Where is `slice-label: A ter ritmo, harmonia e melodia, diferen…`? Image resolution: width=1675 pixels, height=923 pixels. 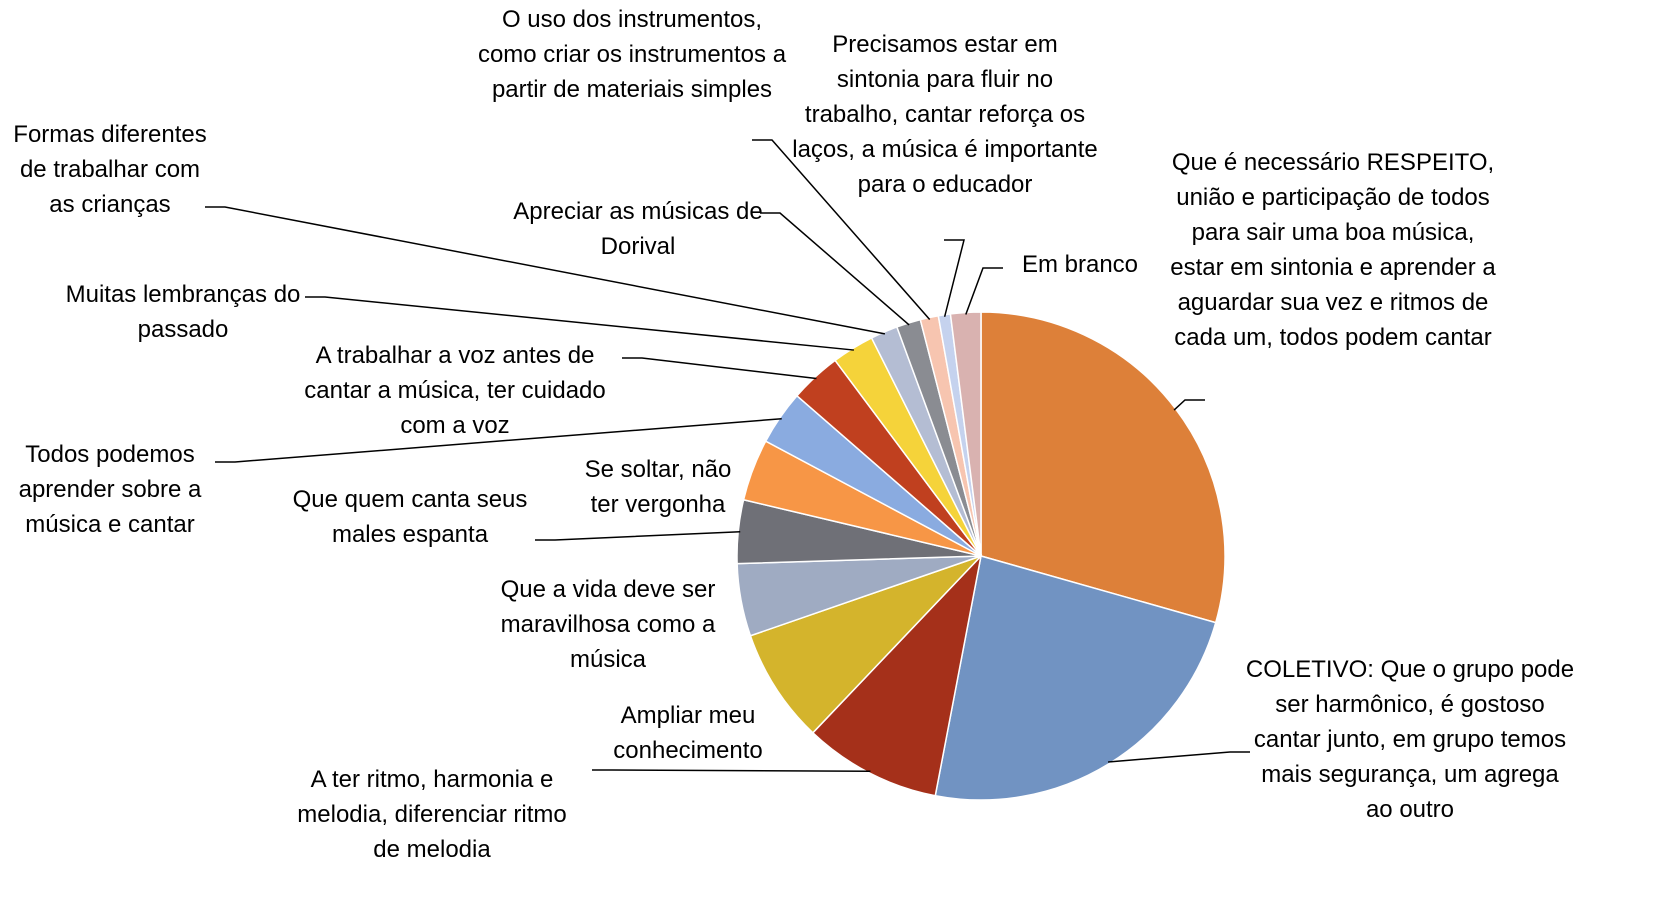
slice-label: A ter ritmo, harmonia e melodia, diferen… is located at coordinates (432, 814).